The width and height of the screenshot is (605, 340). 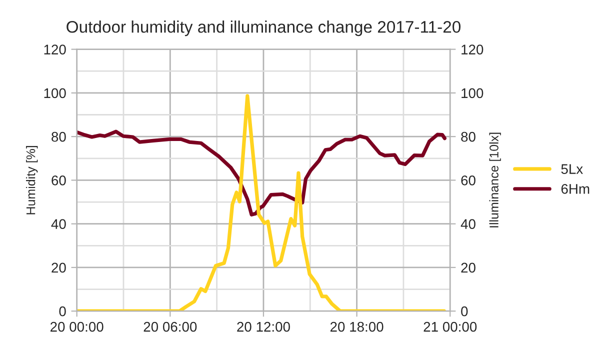 I want to click on y-tick-label: 60, so click(x=59, y=181).